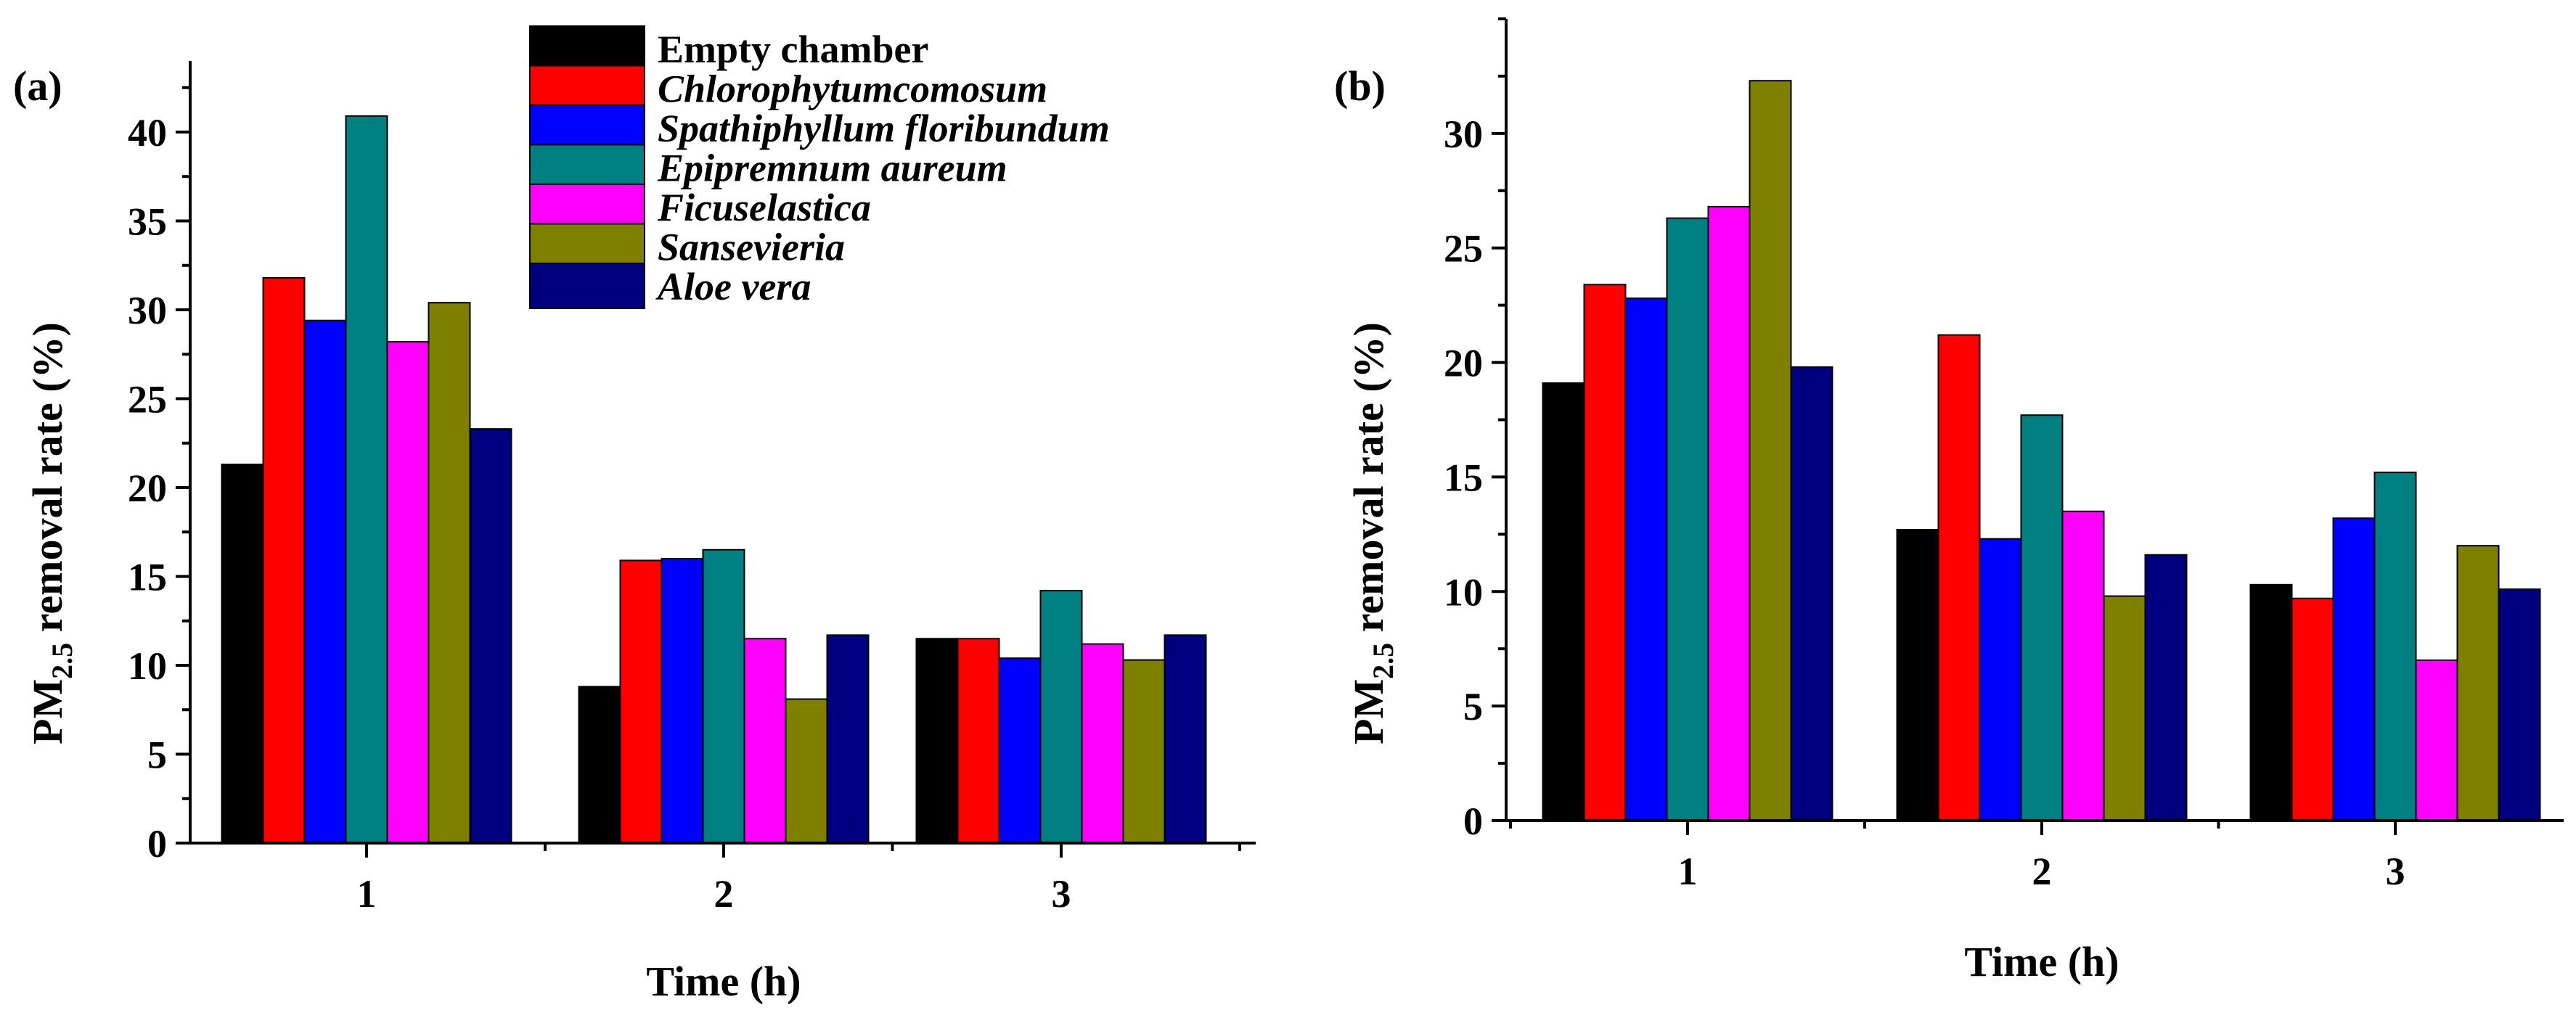 The image size is (2576, 1023). I want to click on legend-swatch-ficuselastica, so click(587, 207).